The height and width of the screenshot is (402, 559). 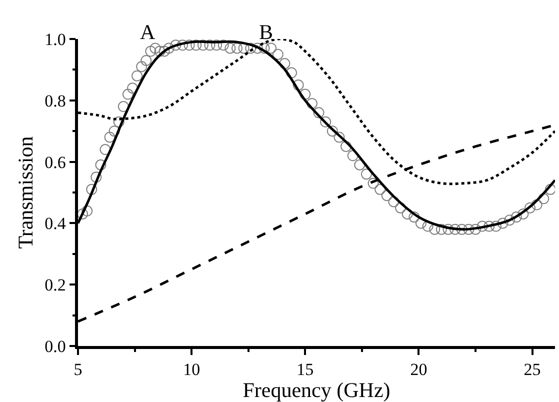 What do you see at coordinates (55, 162) in the screenshot?
I see `y-tick-label: 0.6` at bounding box center [55, 162].